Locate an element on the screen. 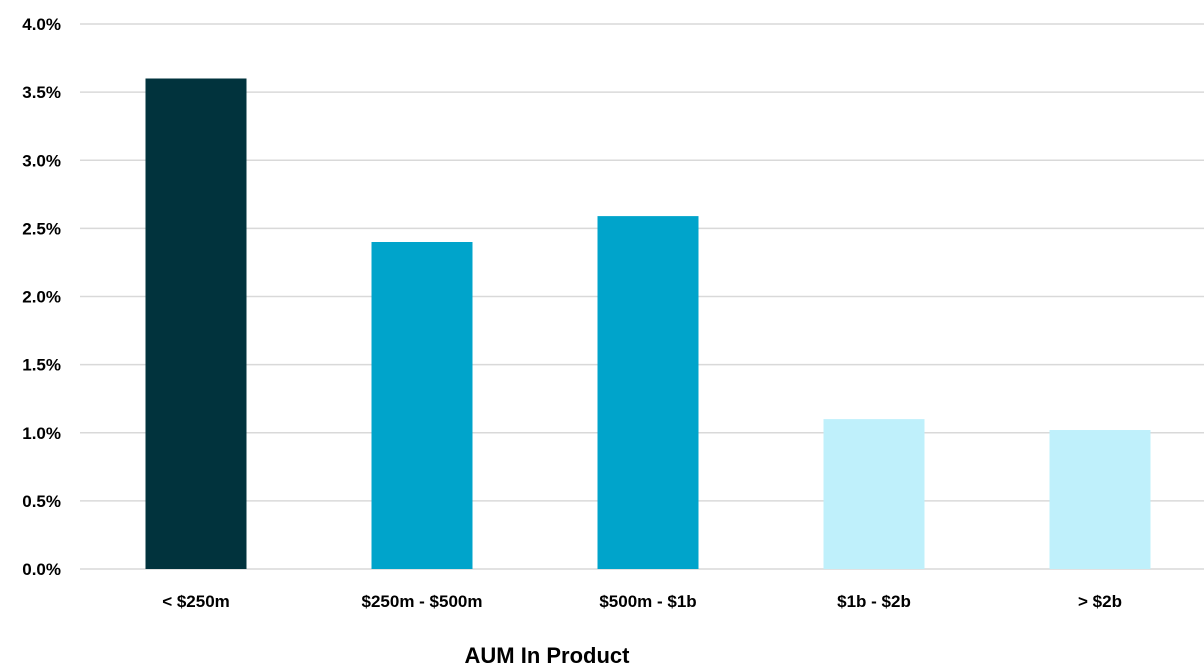 The width and height of the screenshot is (1204, 667). x-axis-title: AUM In Product is located at coordinates (548, 655).